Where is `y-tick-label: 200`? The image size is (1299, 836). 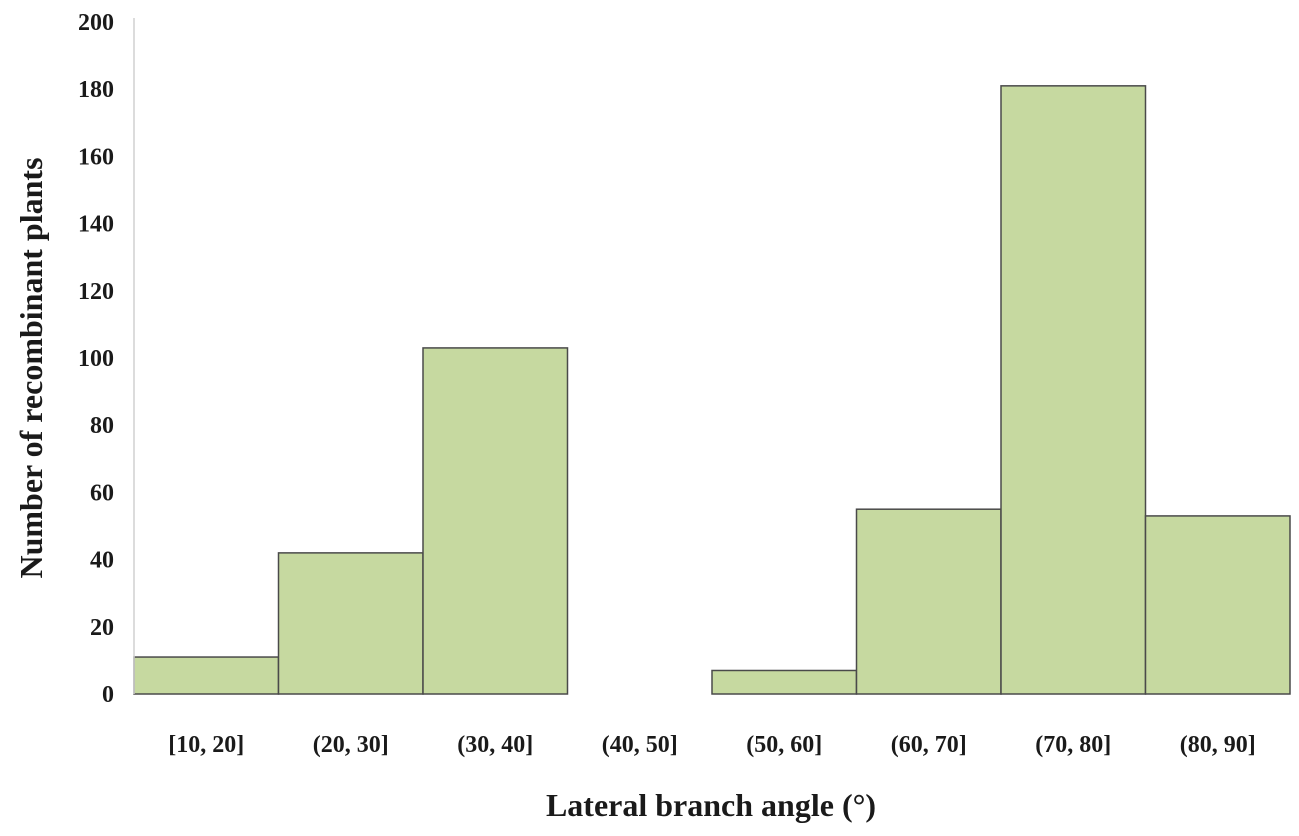 y-tick-label: 200 is located at coordinates (96, 23).